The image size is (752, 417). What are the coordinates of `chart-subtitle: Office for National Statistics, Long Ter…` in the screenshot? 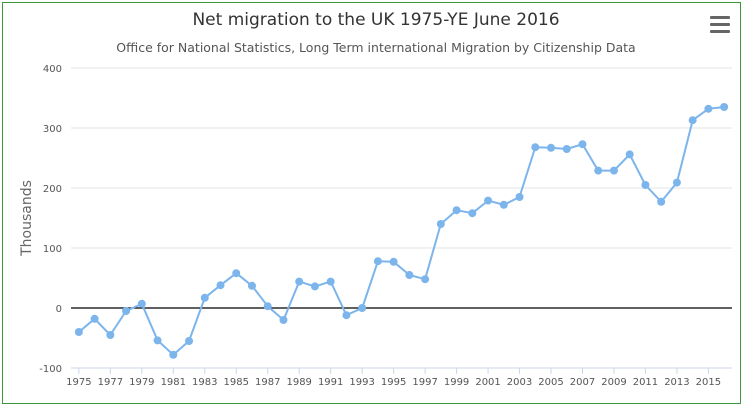 It's located at (376, 47).